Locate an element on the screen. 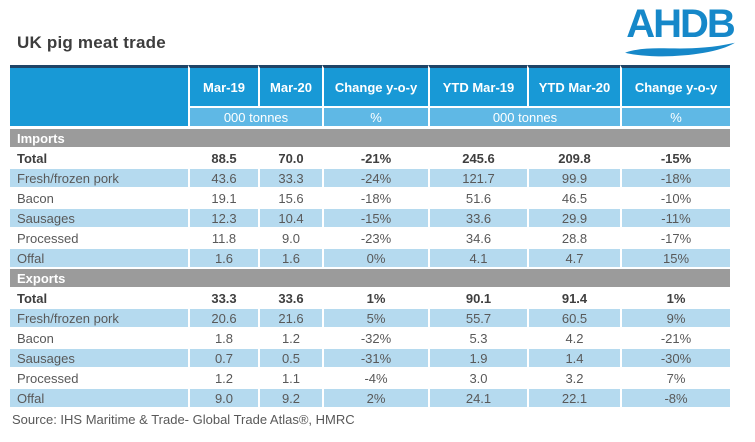 This screenshot has width=755, height=442. table-cell: 4.2 is located at coordinates (573, 339).